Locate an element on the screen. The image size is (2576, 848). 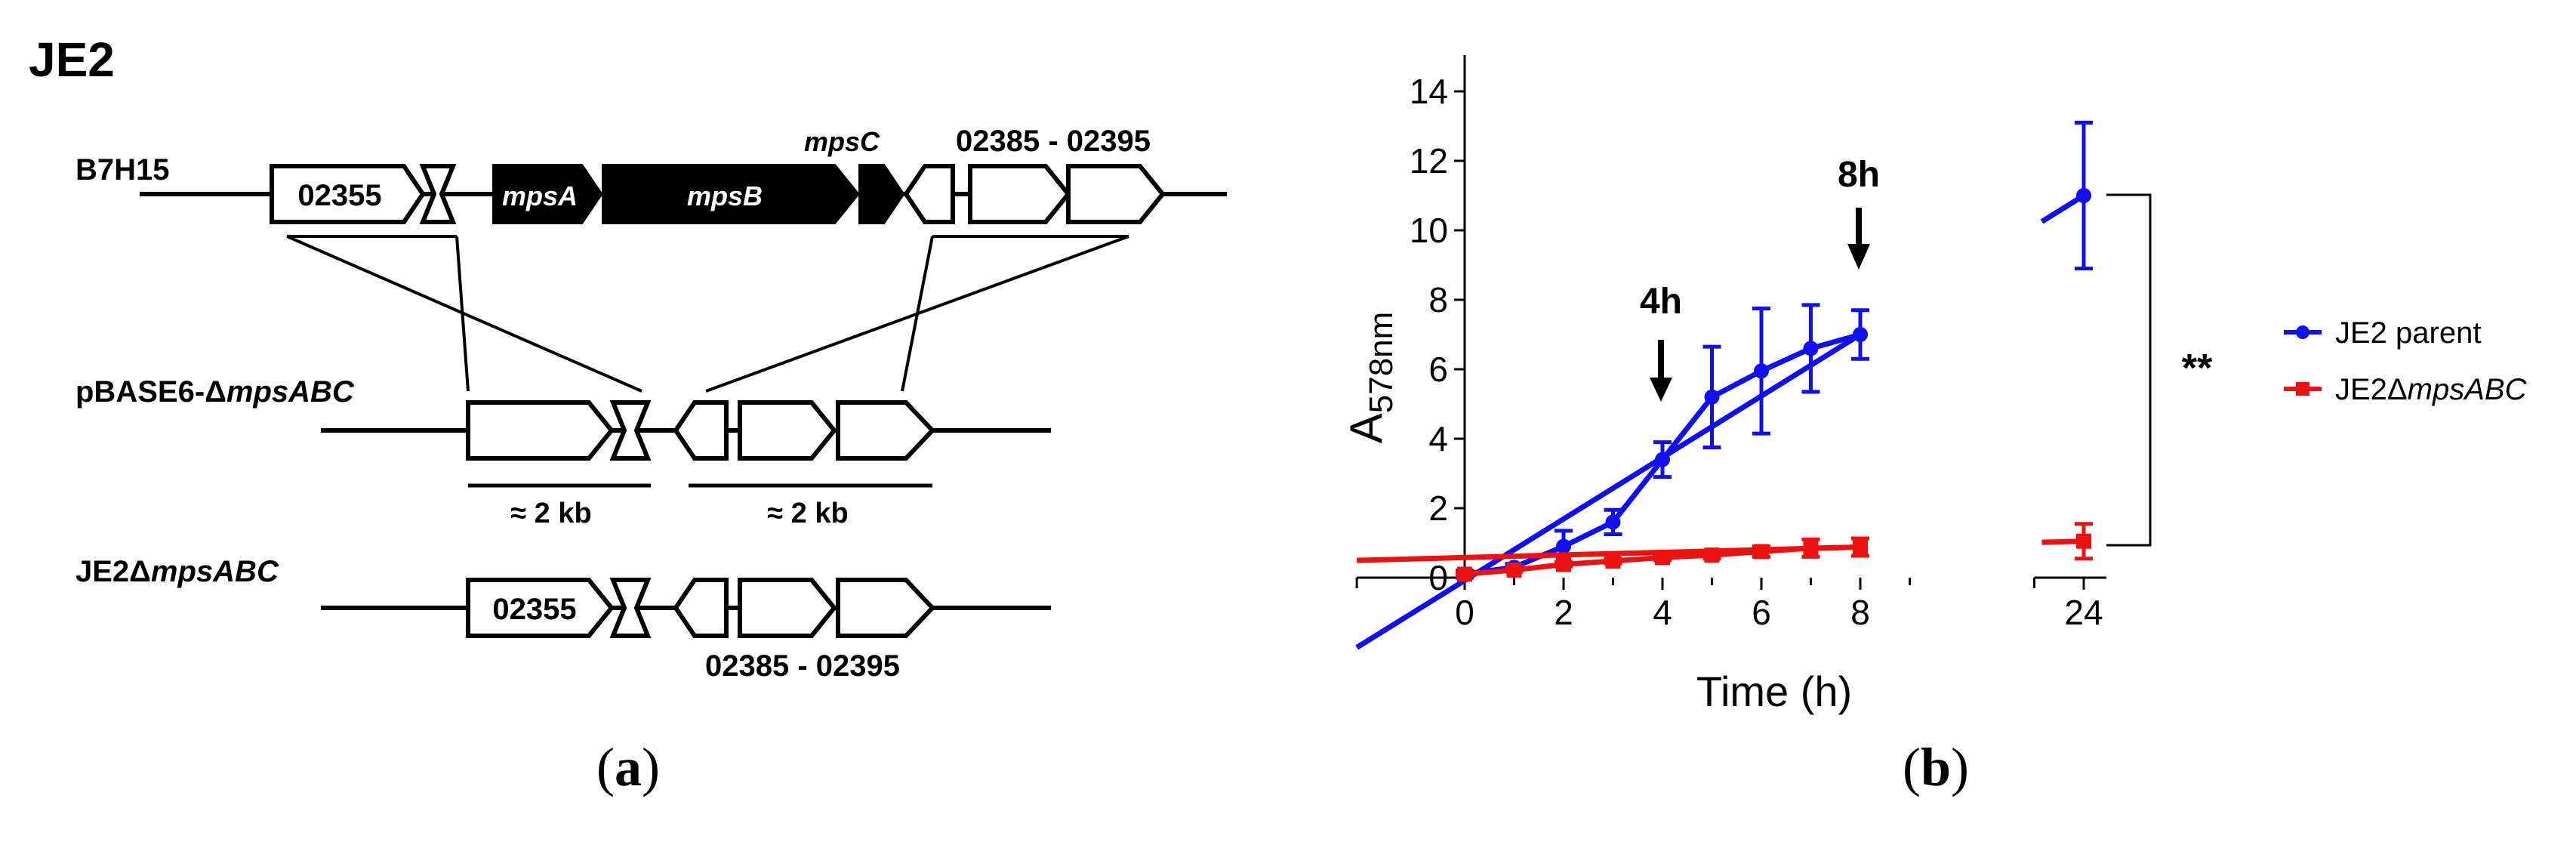
gene-mpsa is located at coordinates (547, 194).